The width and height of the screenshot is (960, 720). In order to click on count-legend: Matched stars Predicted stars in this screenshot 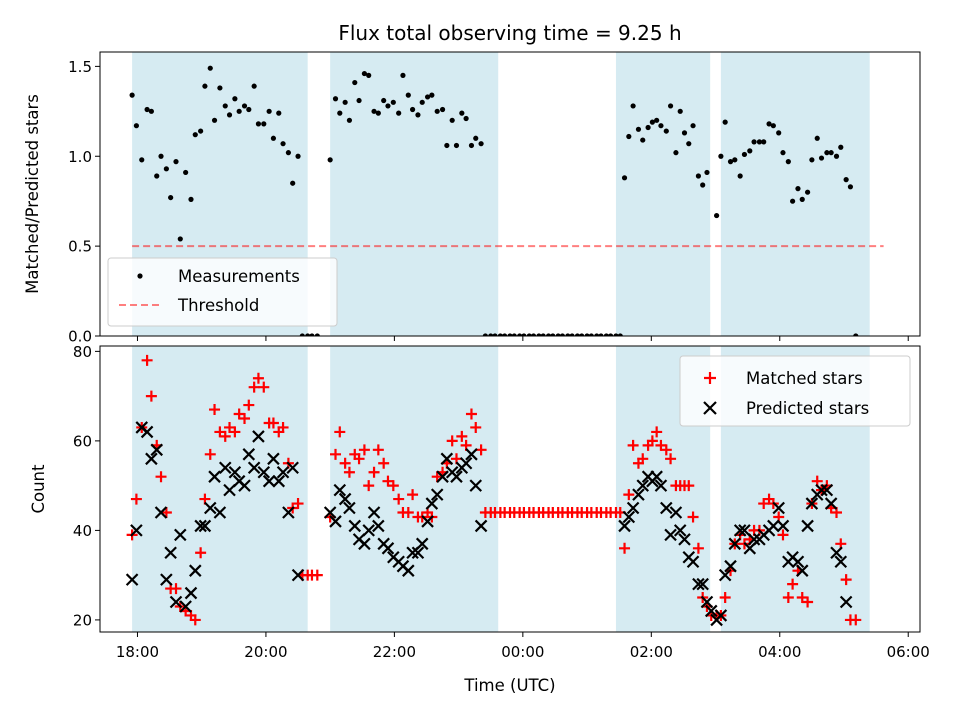, I will do `click(795, 391)`.